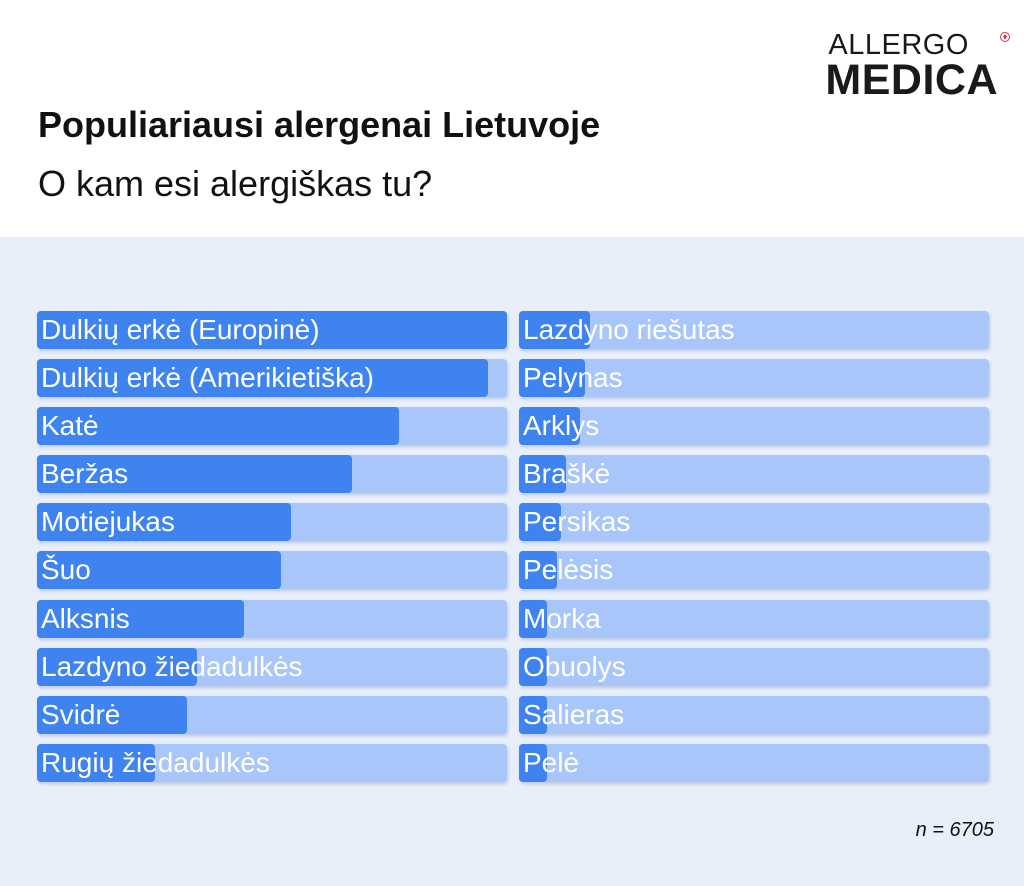  I want to click on bar-label: Rugių žiedadulkės, so click(155, 762).